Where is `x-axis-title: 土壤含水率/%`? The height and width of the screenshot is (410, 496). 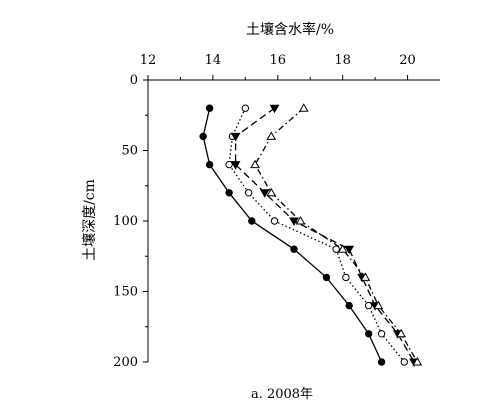 x-axis-title: 土壤含水率/% is located at coordinates (290, 29).